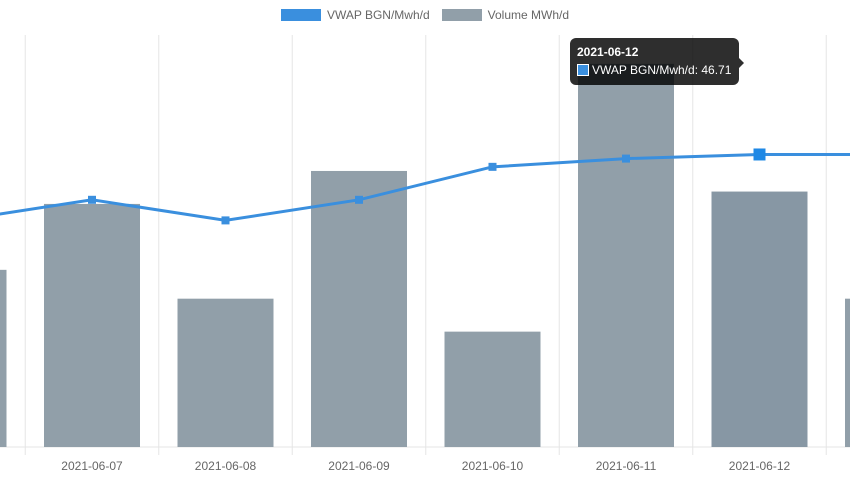  What do you see at coordinates (626, 466) in the screenshot?
I see `x-tick-label-2021-06-11: 2021-06-11` at bounding box center [626, 466].